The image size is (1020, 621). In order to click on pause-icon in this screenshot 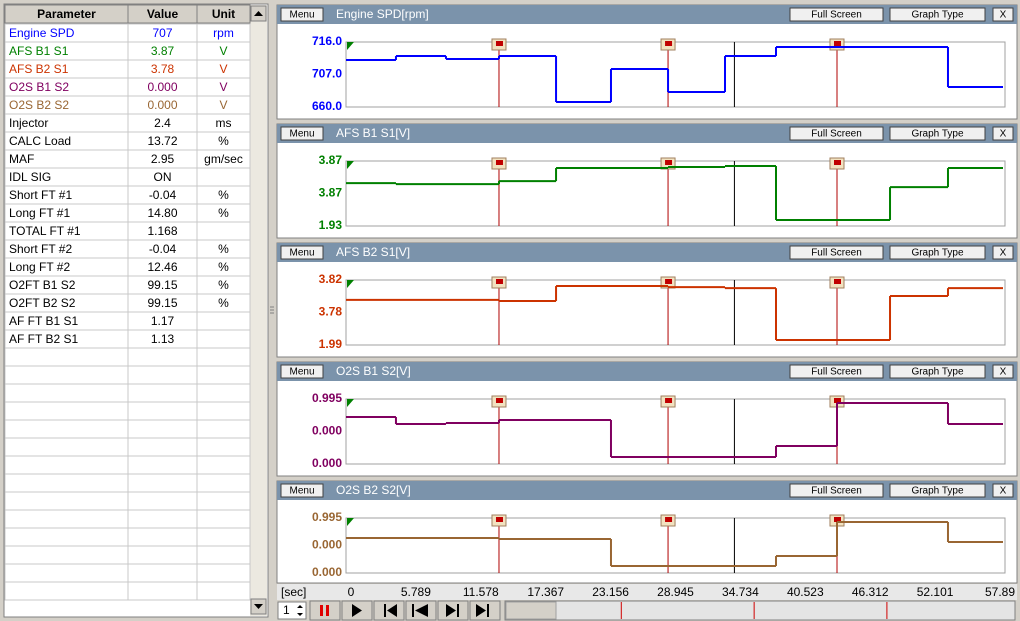, I will do `click(324, 610)`.